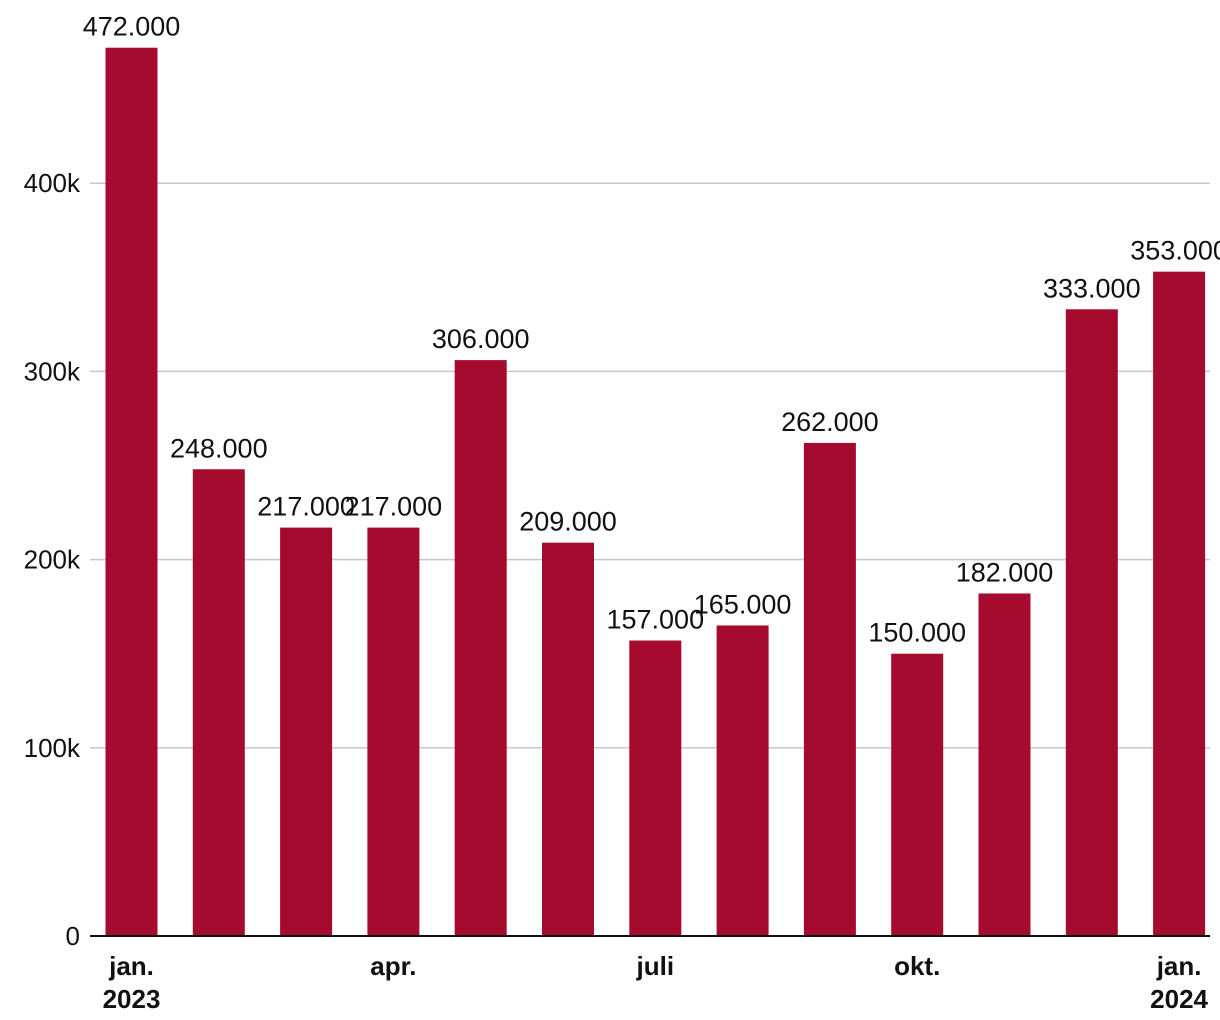  What do you see at coordinates (52, 748) in the screenshot?
I see `y-tick-label: 100k` at bounding box center [52, 748].